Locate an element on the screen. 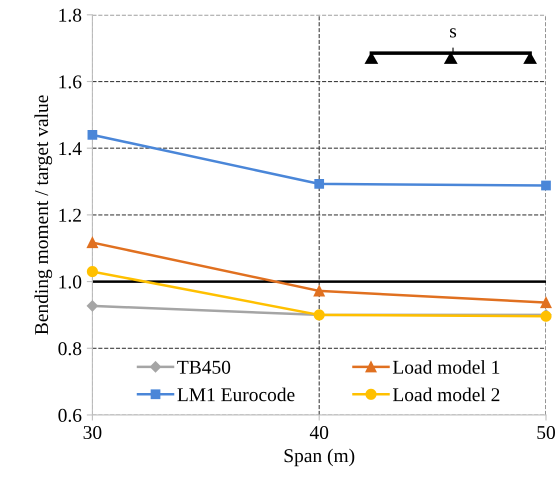 Image resolution: width=560 pixels, height=494 pixels. legend-label: Load model 2 is located at coordinates (446, 395).